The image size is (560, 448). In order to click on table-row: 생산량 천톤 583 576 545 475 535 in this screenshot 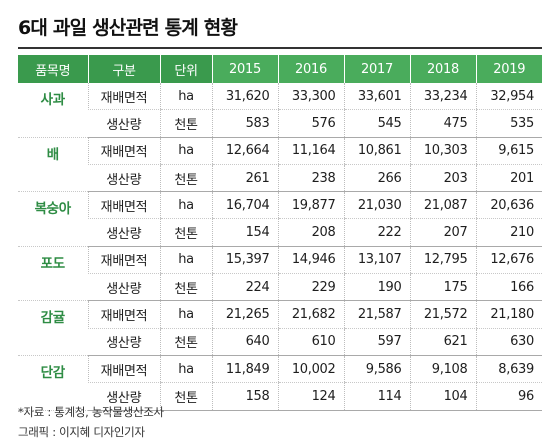, I will do `click(280, 123)`.